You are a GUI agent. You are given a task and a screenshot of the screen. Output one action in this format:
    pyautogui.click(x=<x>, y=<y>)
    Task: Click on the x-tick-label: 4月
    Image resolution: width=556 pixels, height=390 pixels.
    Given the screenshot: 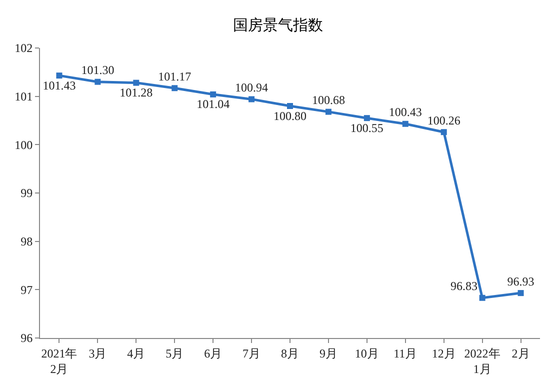 What is the action you would take?
    pyautogui.click(x=136, y=353)
    